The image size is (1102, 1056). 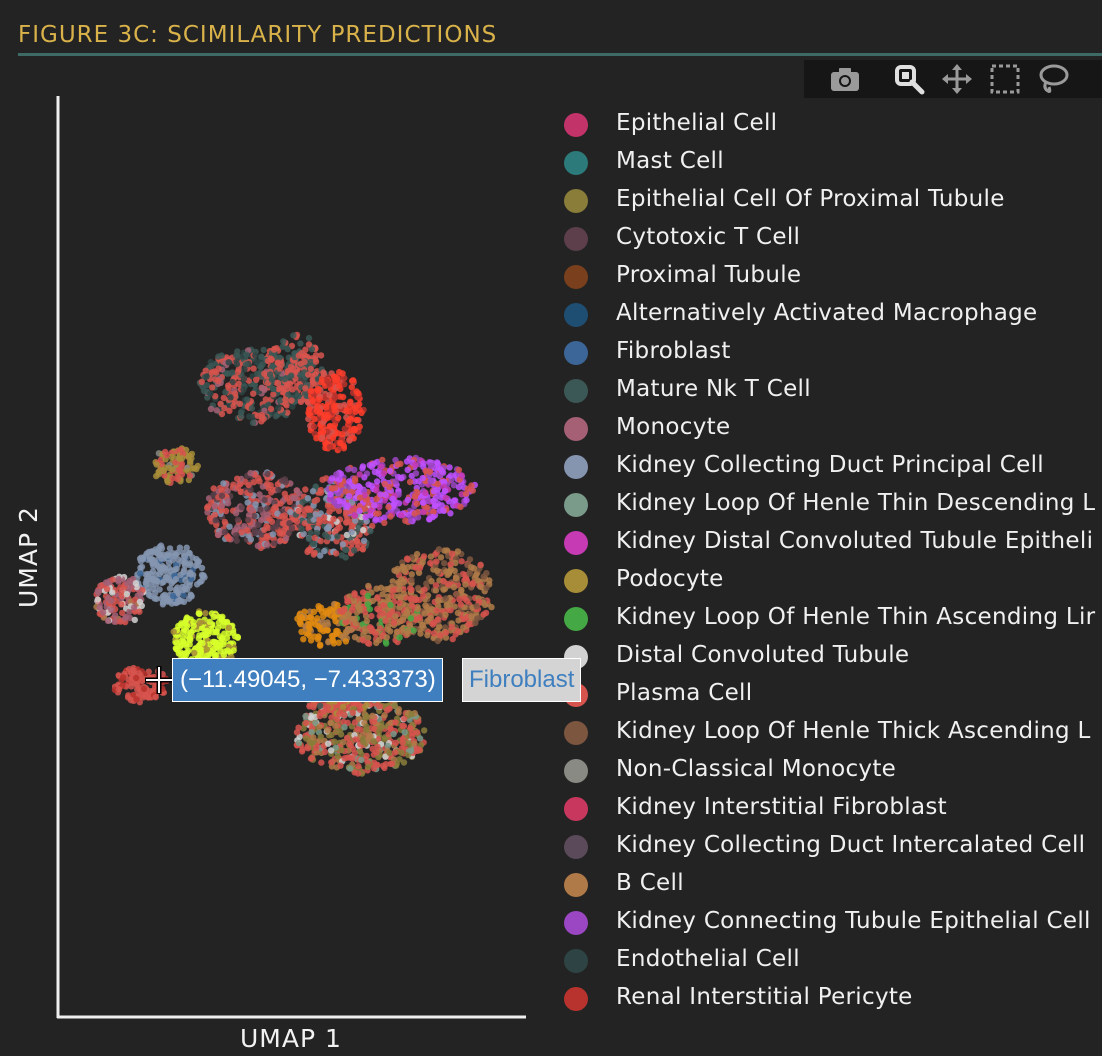 I want to click on legend-label: Epithelial Cell, so click(x=697, y=123).